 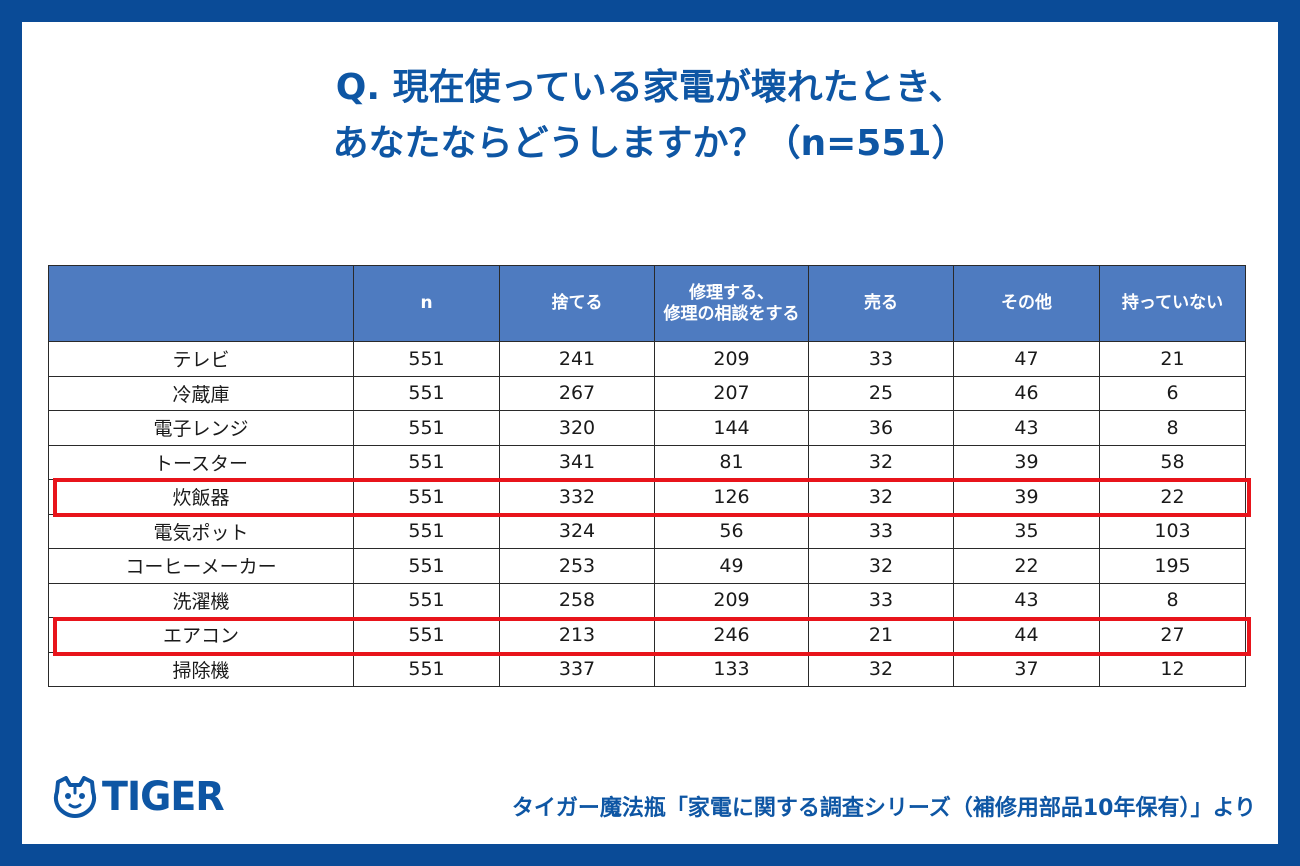 I want to click on value-cell: 337, so click(x=577, y=669).